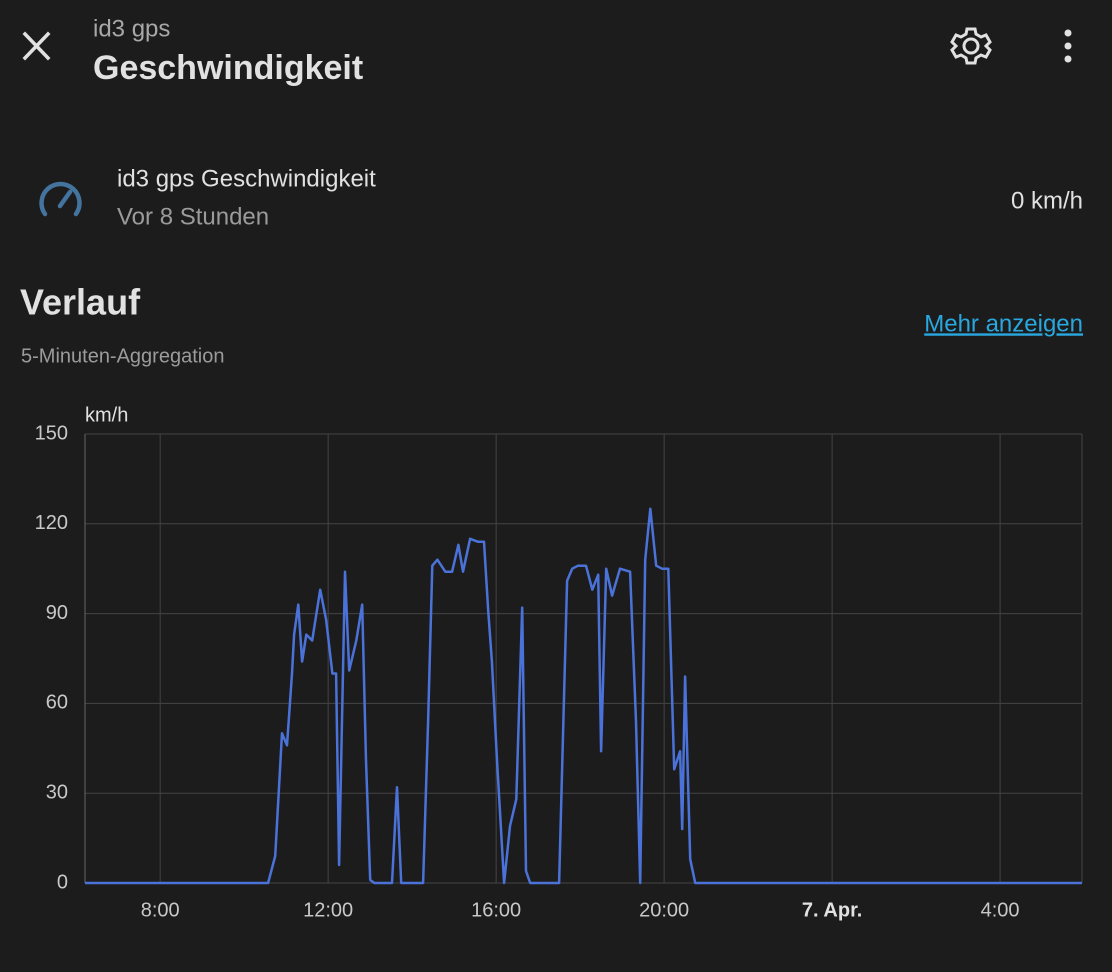  I want to click on x-tick-label: 4:00, so click(1000, 910).